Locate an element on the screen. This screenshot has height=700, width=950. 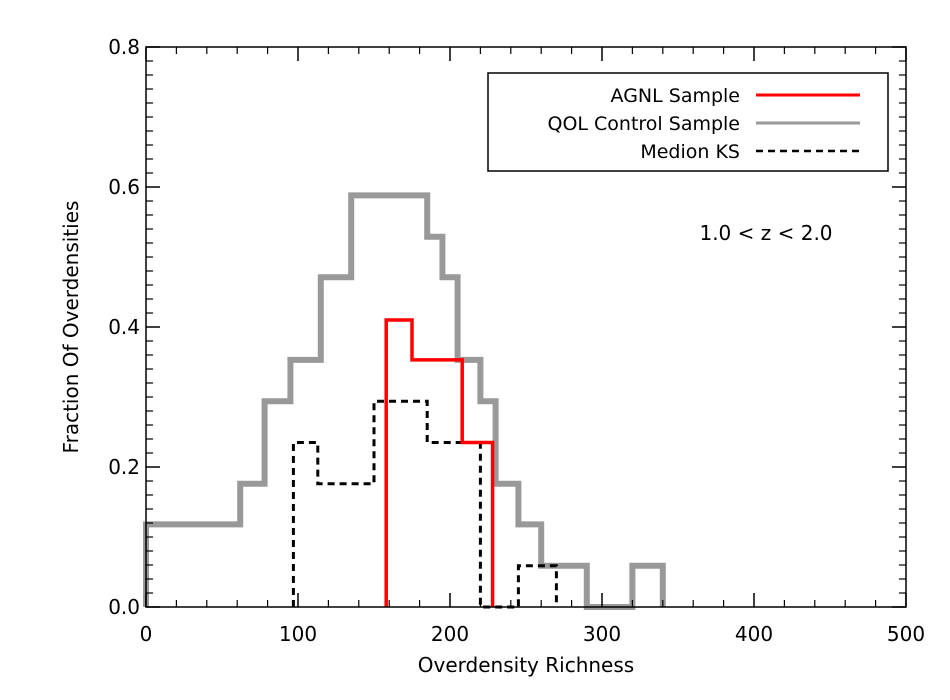
x-tick-label: 400 is located at coordinates (754, 634).